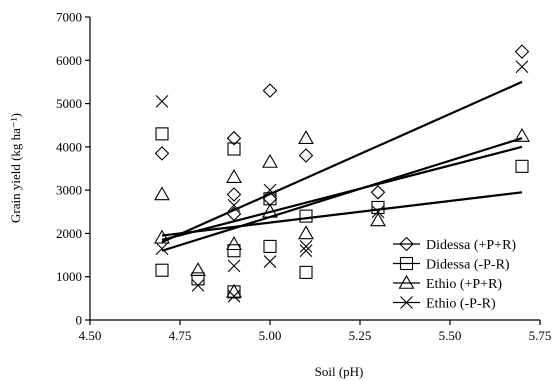 Image resolution: width=556 pixels, height=381 pixels. What do you see at coordinates (69, 146) in the screenshot?
I see `y-tick-label: 4000` at bounding box center [69, 146].